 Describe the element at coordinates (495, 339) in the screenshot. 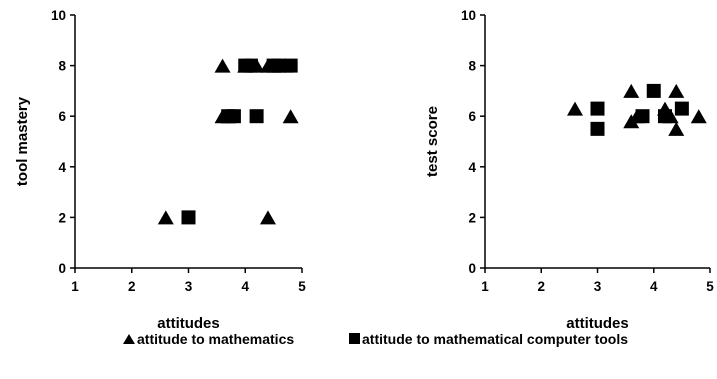

I see `legend-label-computer-tools: attitude to mathematical computer tools` at that location.